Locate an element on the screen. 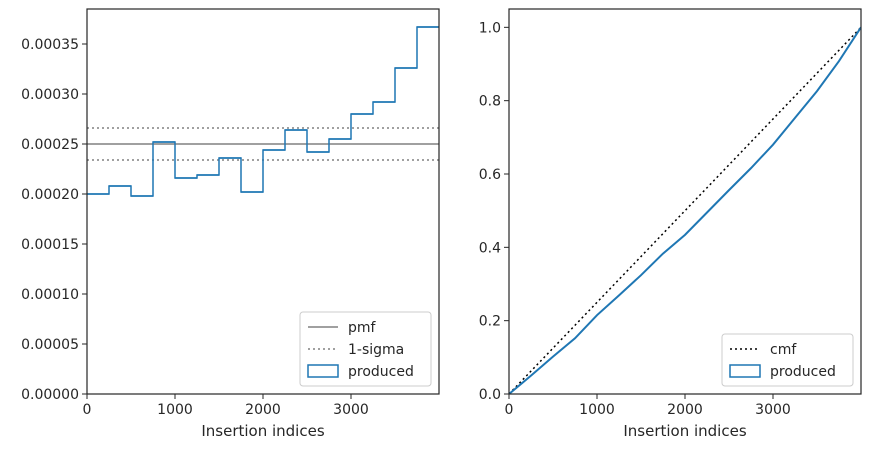 The image size is (871, 457). legend: pmf 1-sigma produced is located at coordinates (365, 349).